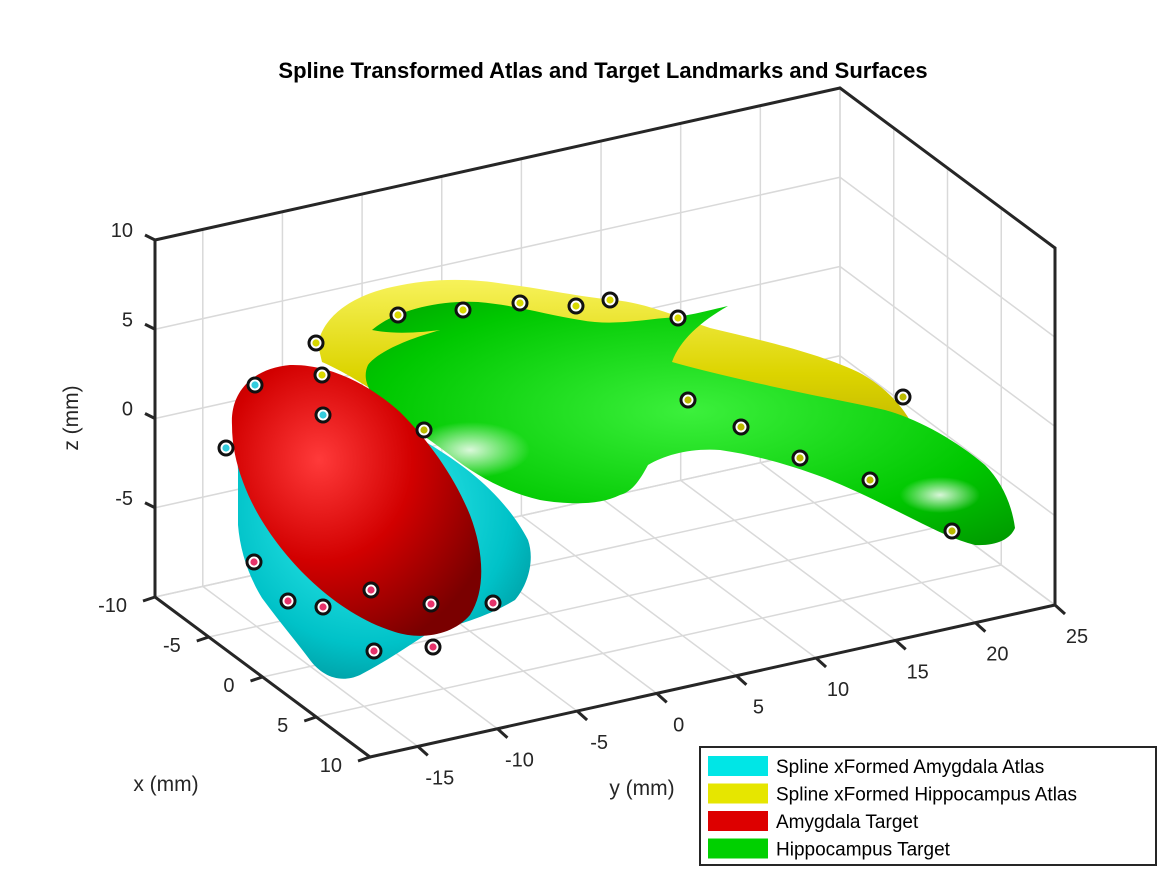 This screenshot has height=875, width=1167. Describe the element at coordinates (641, 788) in the screenshot. I see `y-axis-label: y (mm)` at that location.